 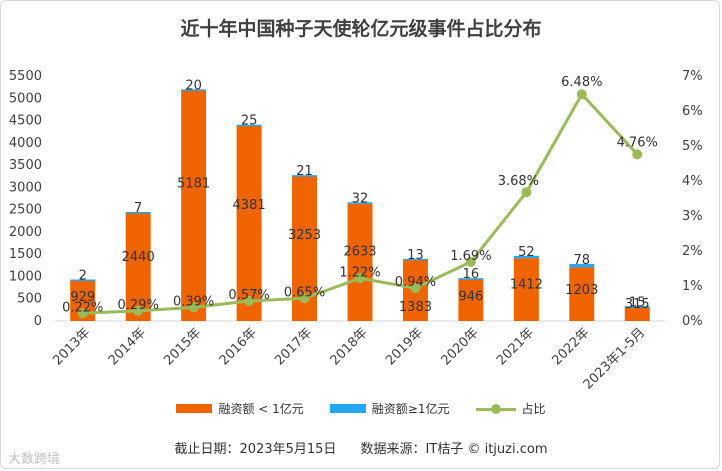 What do you see at coordinates (82, 297) in the screenshot?
I see `bar-small-label: 929` at bounding box center [82, 297].